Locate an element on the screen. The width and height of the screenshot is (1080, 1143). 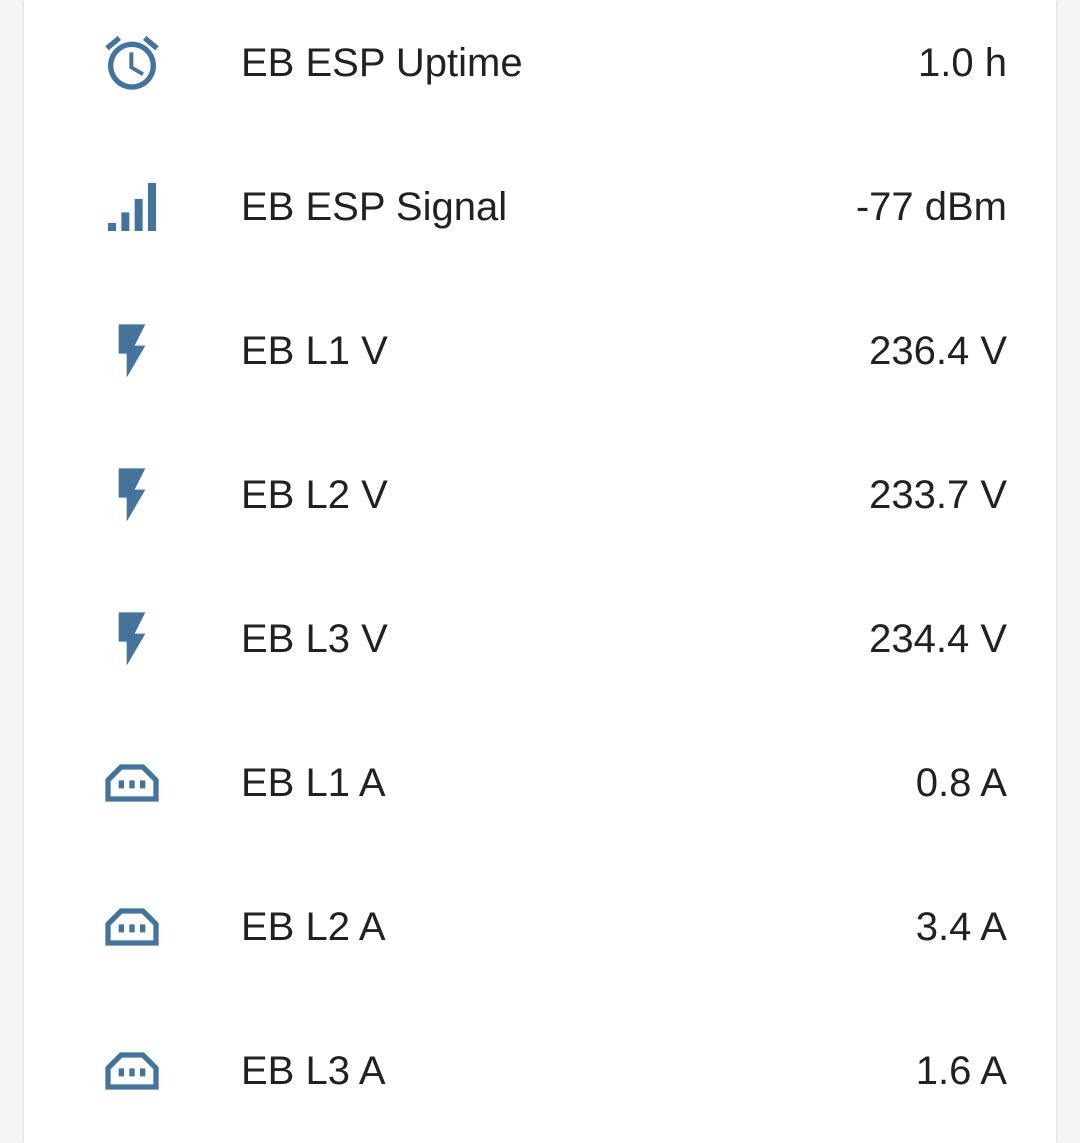
entity-row-l1-current: EB L1 A 0.8 A is located at coordinates (540, 783).